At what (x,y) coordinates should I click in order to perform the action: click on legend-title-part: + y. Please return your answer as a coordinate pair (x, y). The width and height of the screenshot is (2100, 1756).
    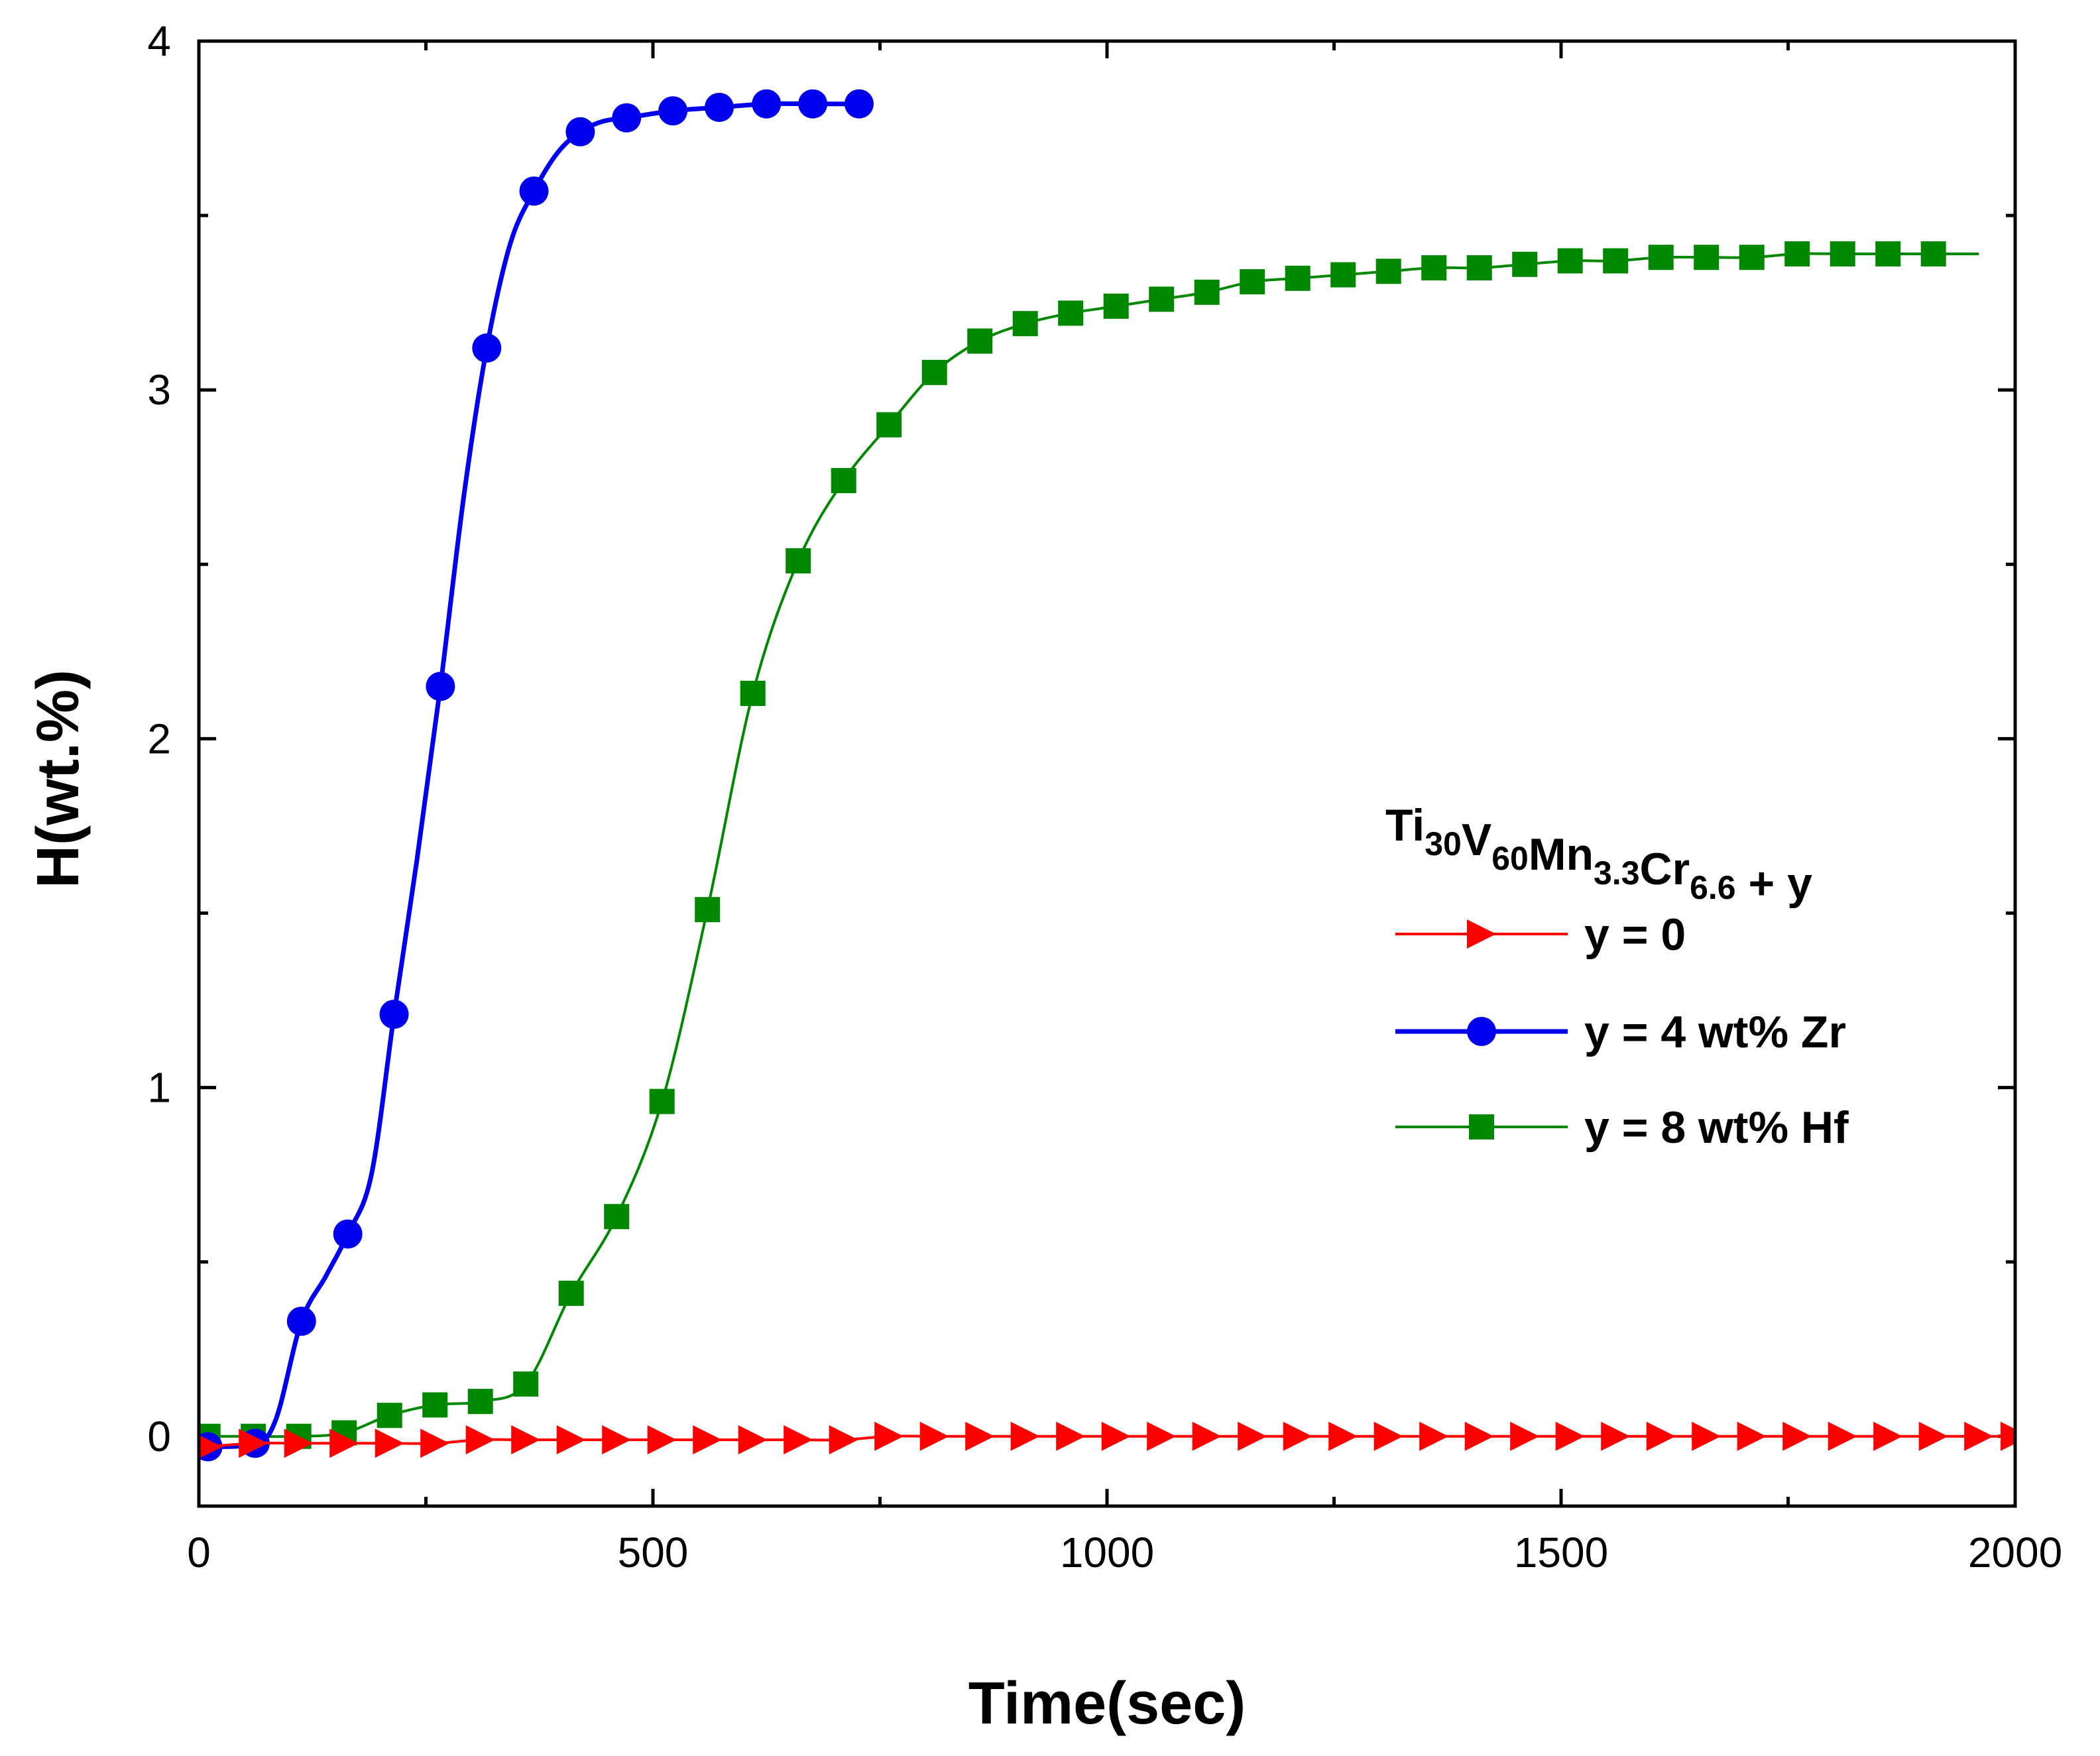
    Looking at the image, I should click on (1774, 884).